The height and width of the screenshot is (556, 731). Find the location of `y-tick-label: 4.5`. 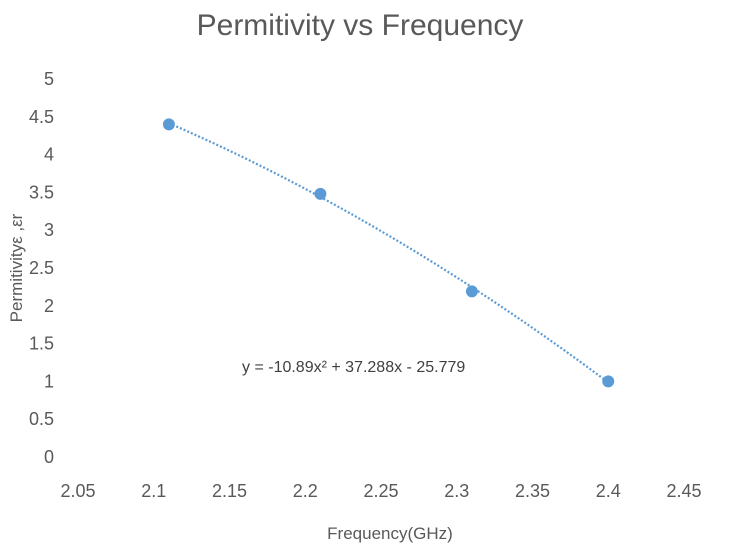

y-tick-label: 4.5 is located at coordinates (41, 117).